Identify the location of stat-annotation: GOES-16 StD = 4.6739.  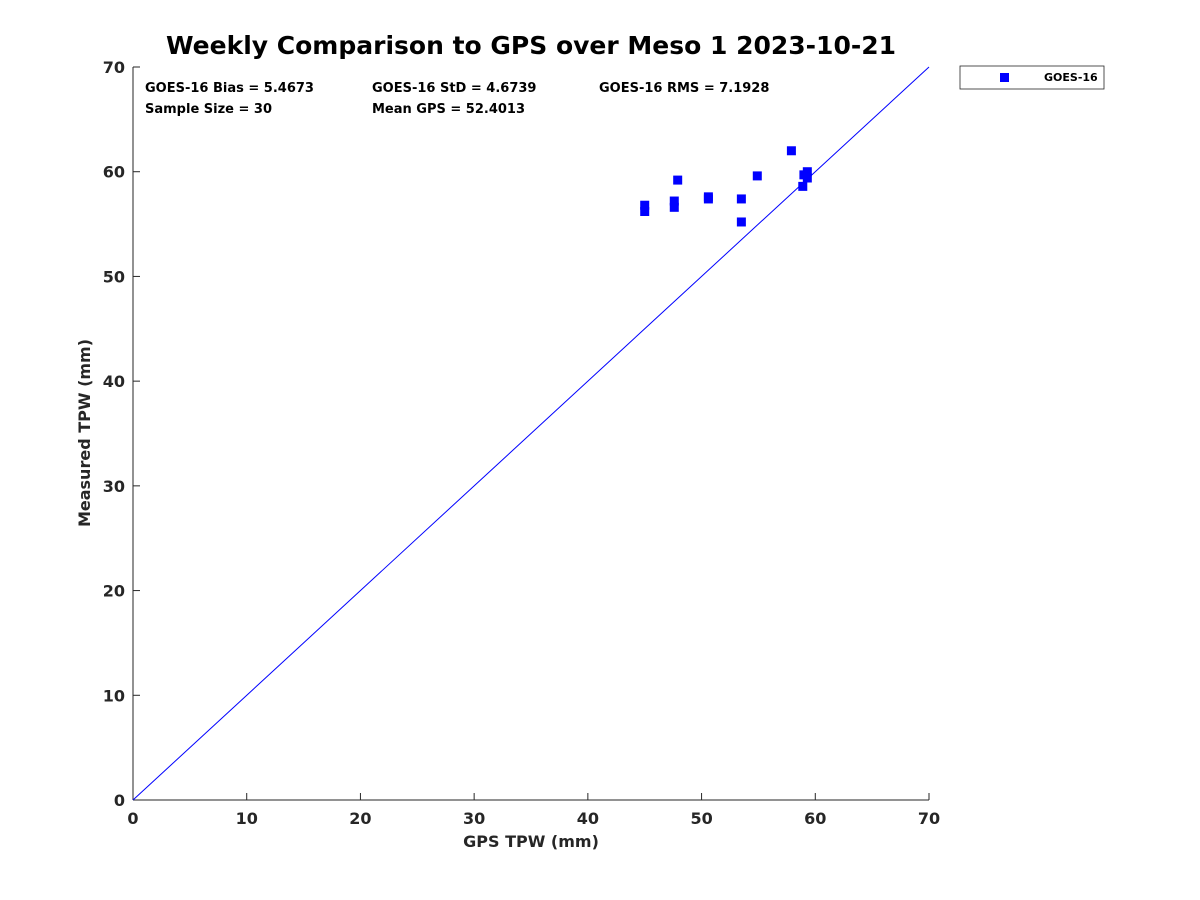
(454, 88).